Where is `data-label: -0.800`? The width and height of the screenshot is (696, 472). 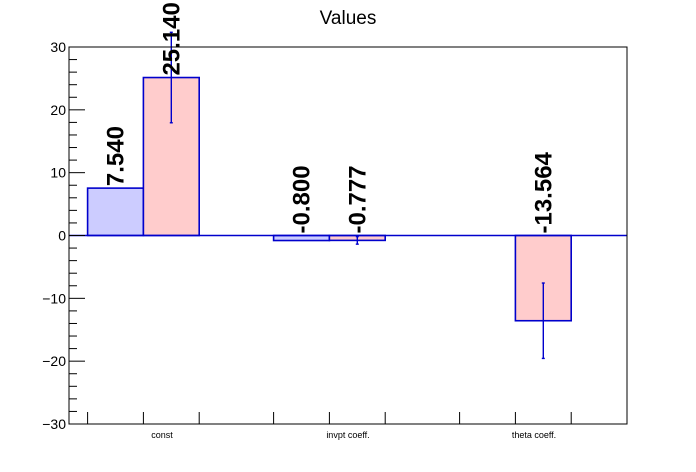
data-label: -0.800 is located at coordinates (302, 199).